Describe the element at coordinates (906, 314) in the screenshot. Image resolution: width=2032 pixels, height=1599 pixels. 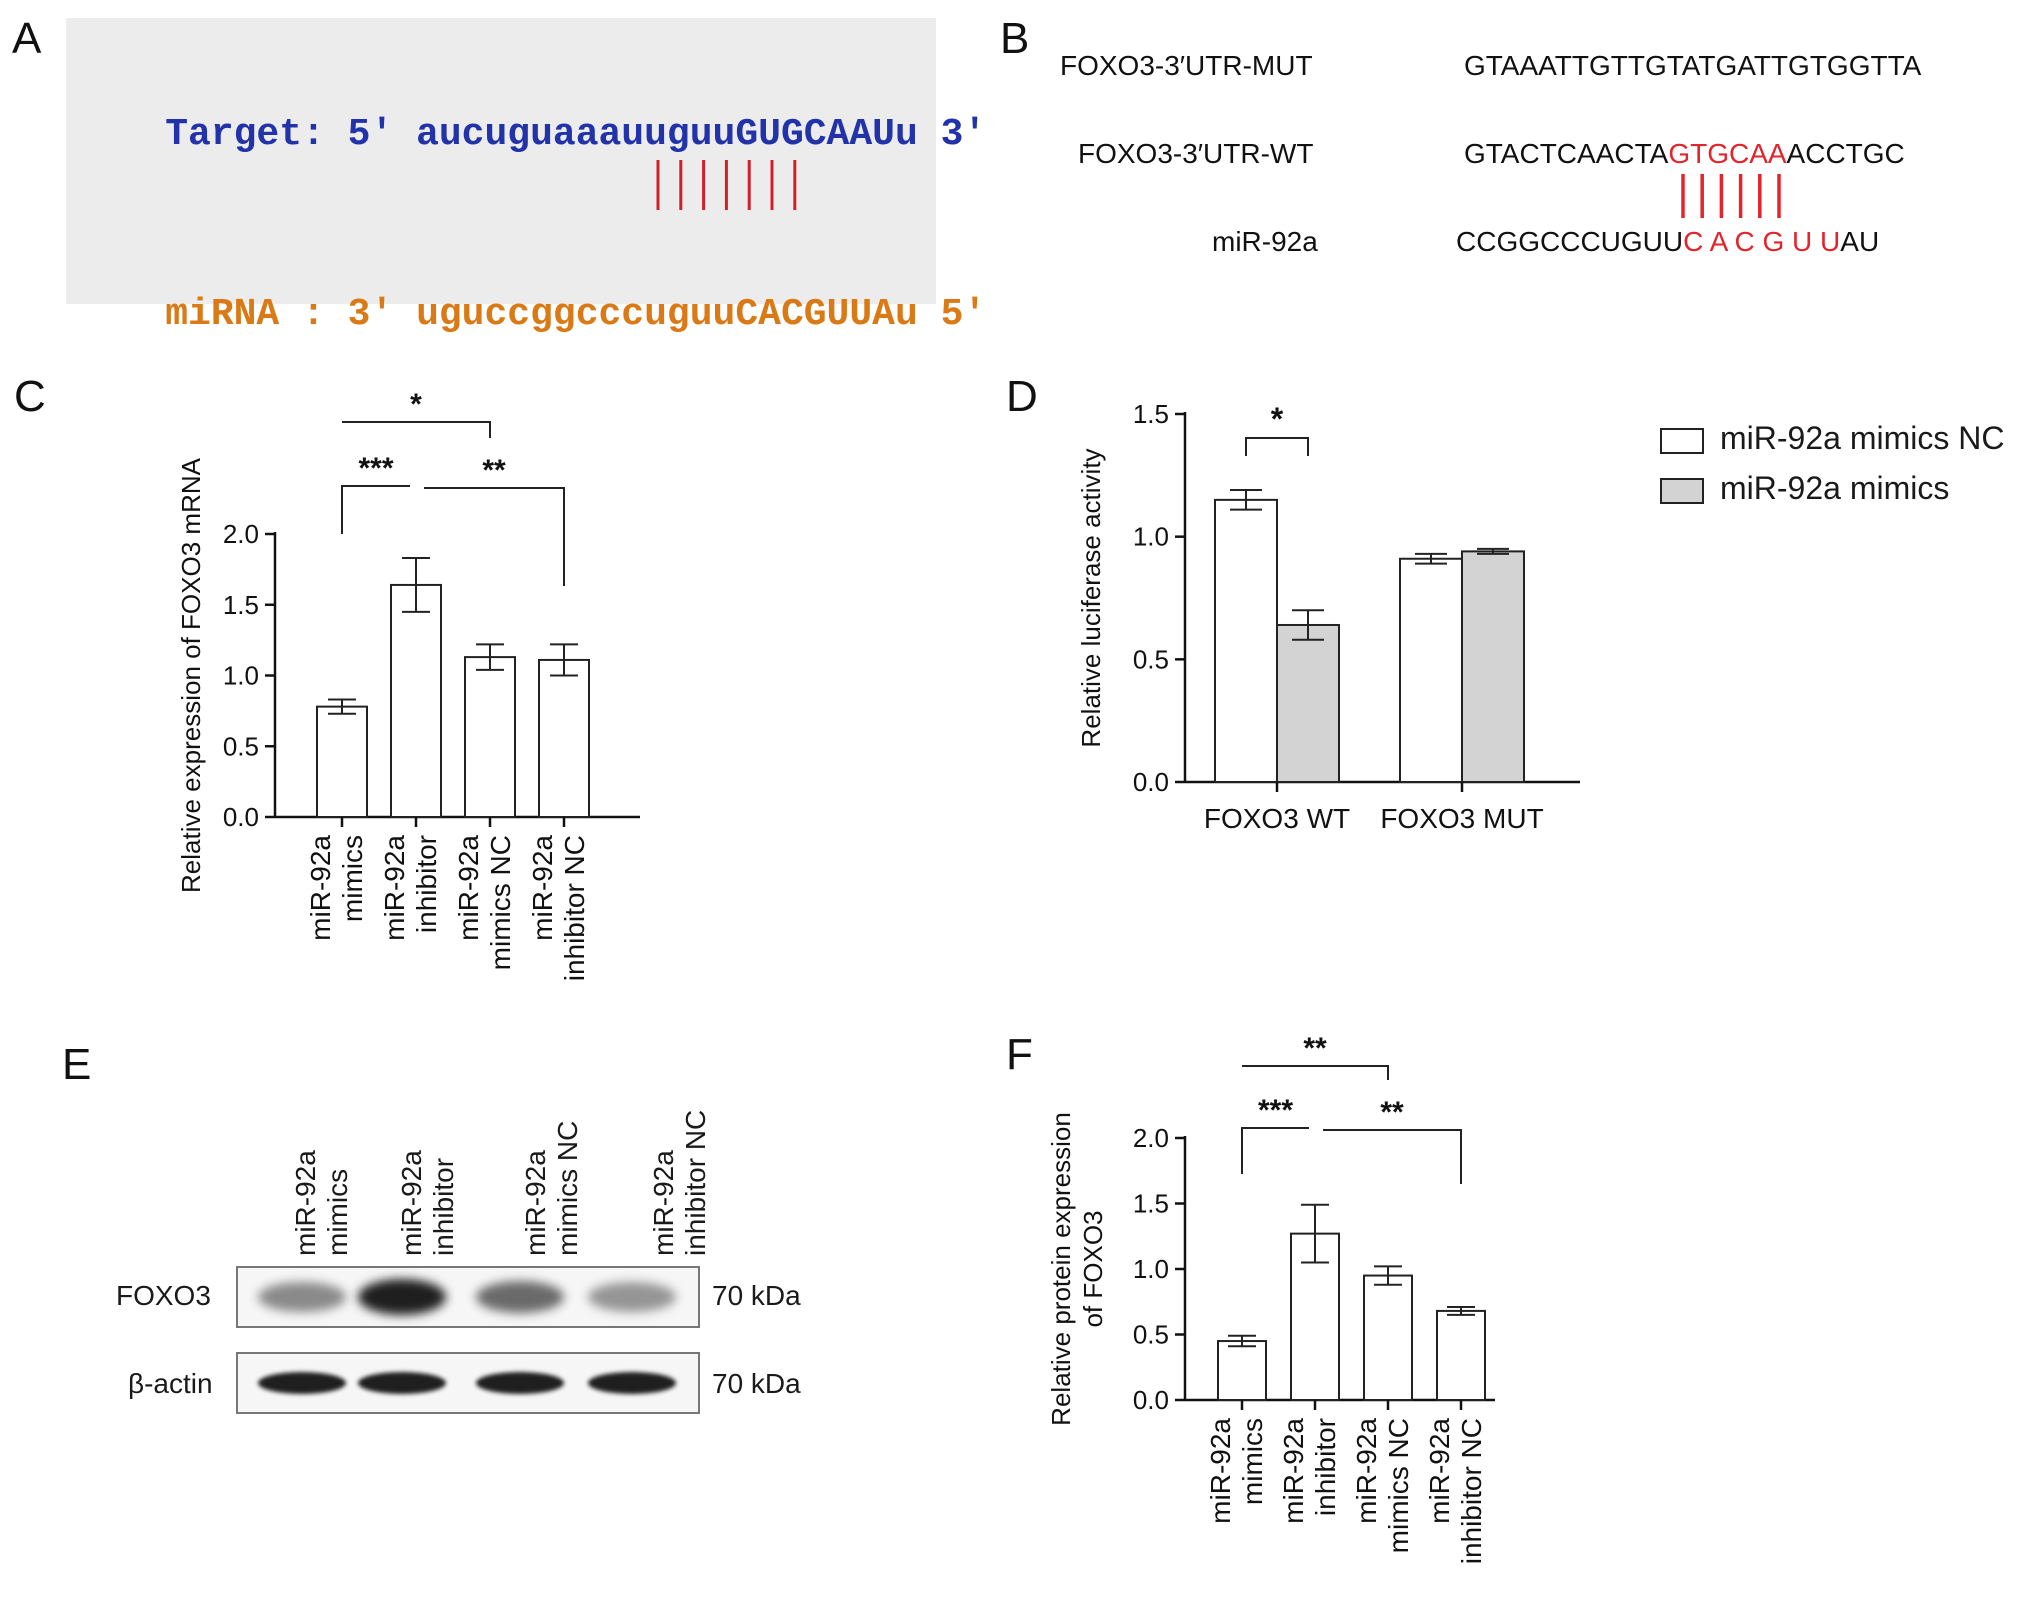
I see `mirna-seq-tail: u` at that location.